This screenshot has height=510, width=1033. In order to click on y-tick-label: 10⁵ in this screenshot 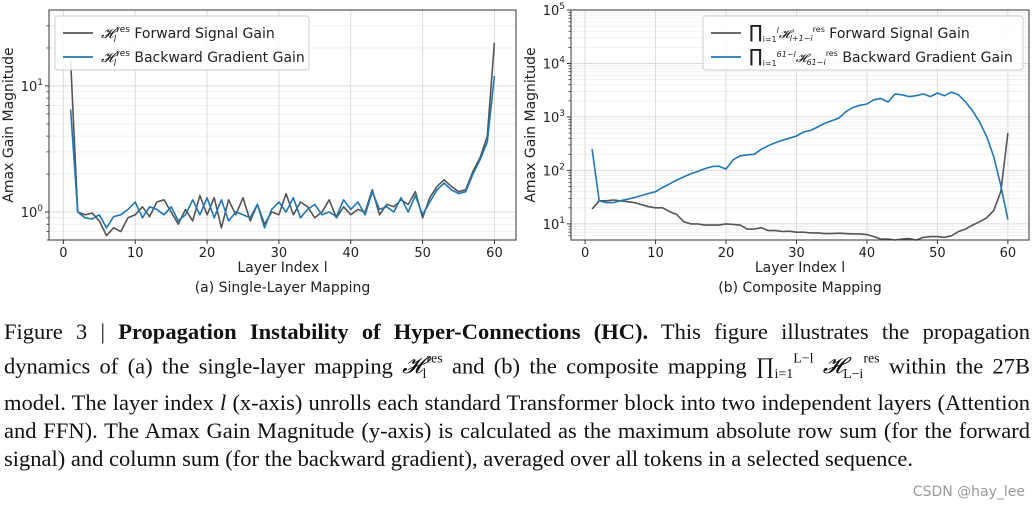, I will do `click(554, 10)`.